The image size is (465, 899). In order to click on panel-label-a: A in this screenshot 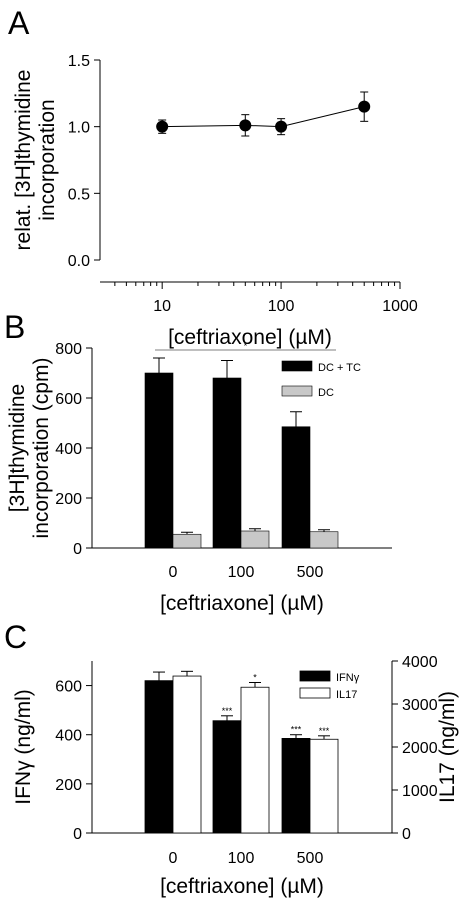, I will do `click(19, 23)`.